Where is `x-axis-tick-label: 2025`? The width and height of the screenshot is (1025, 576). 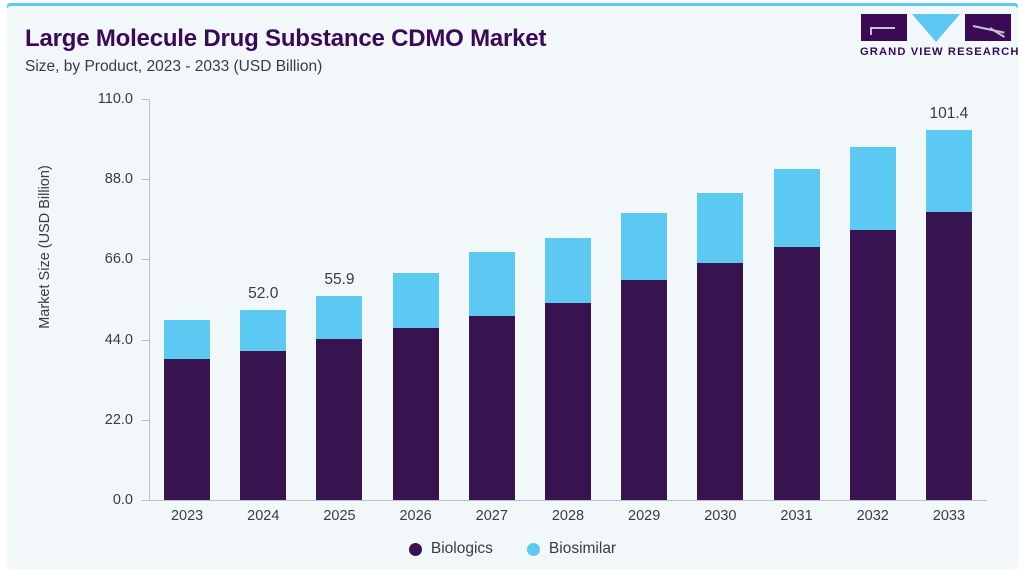 x-axis-tick-label: 2025 is located at coordinates (339, 516).